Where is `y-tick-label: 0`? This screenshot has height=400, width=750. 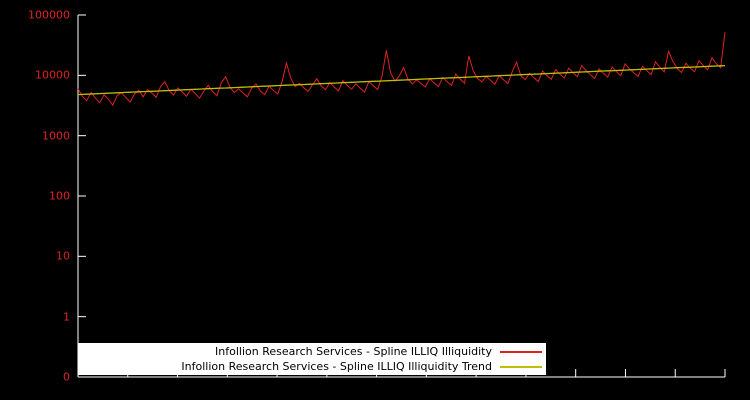
y-tick-label: 0 is located at coordinates (66, 377).